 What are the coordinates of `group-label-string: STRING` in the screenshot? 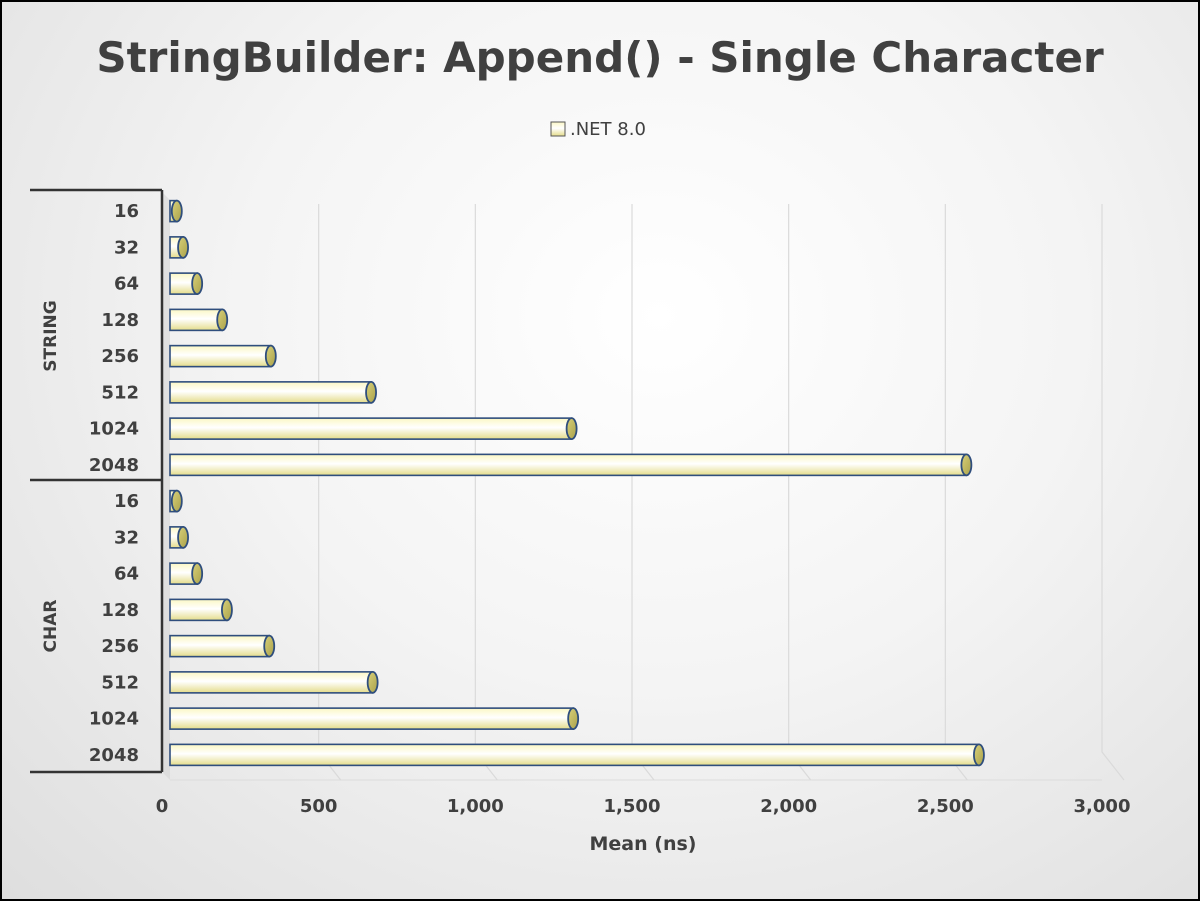 It's located at (51, 335).